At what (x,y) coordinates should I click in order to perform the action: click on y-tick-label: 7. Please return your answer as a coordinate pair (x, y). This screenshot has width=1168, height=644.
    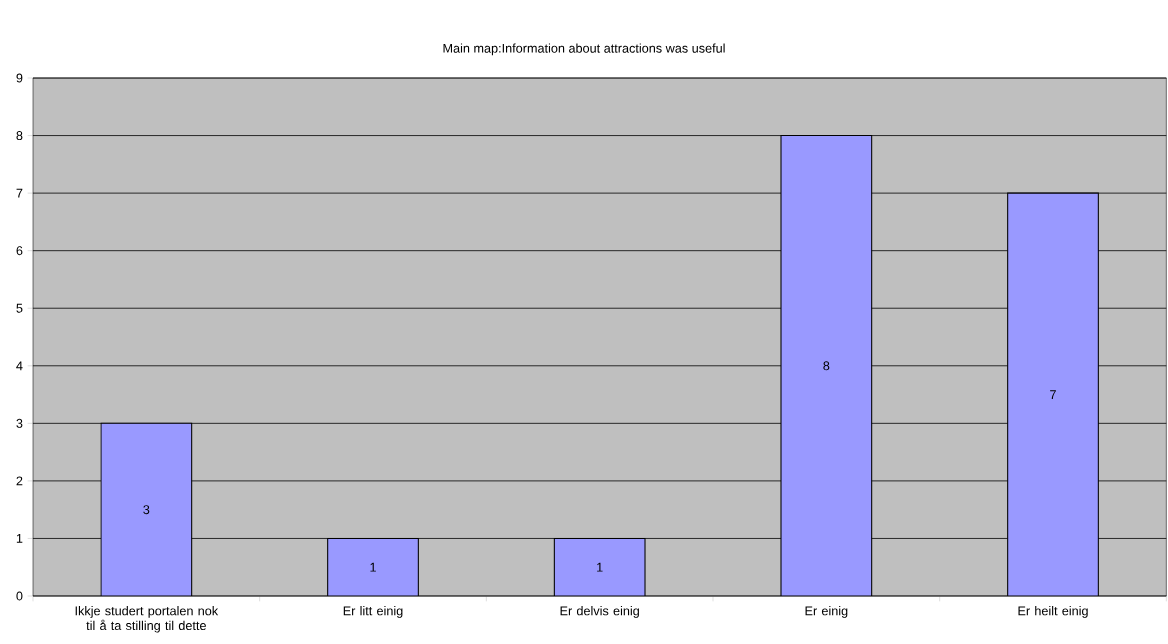
    Looking at the image, I should click on (19, 193).